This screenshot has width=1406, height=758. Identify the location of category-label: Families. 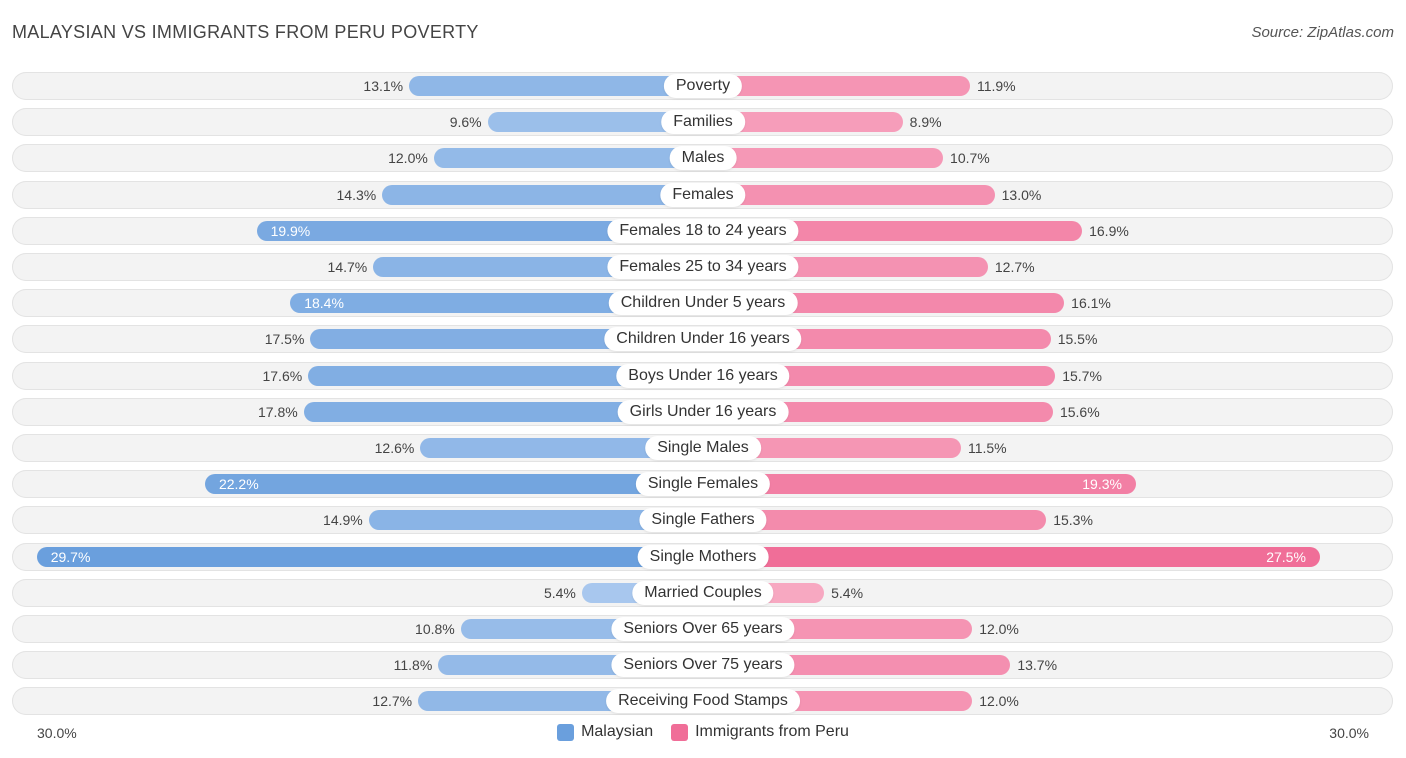
(703, 122).